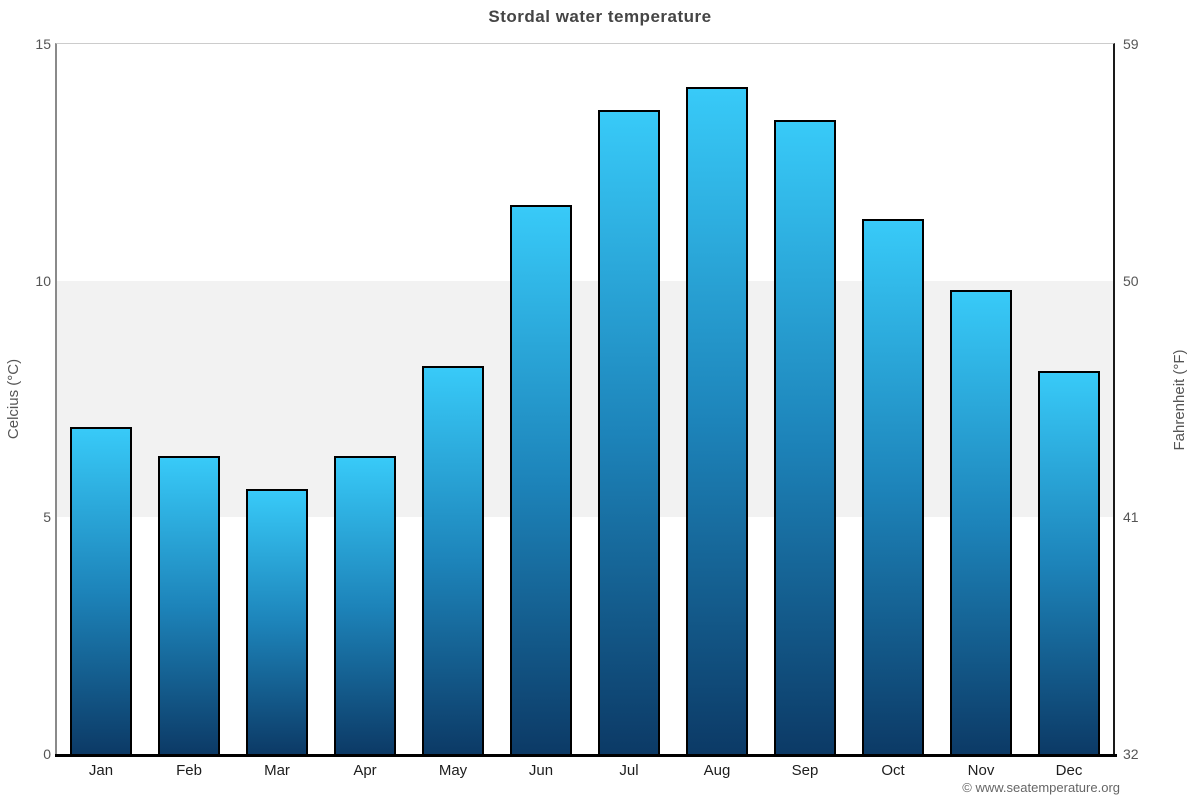 This screenshot has width=1200, height=800. I want to click on y-tick-fahrenheit-59: 59, so click(1131, 44).